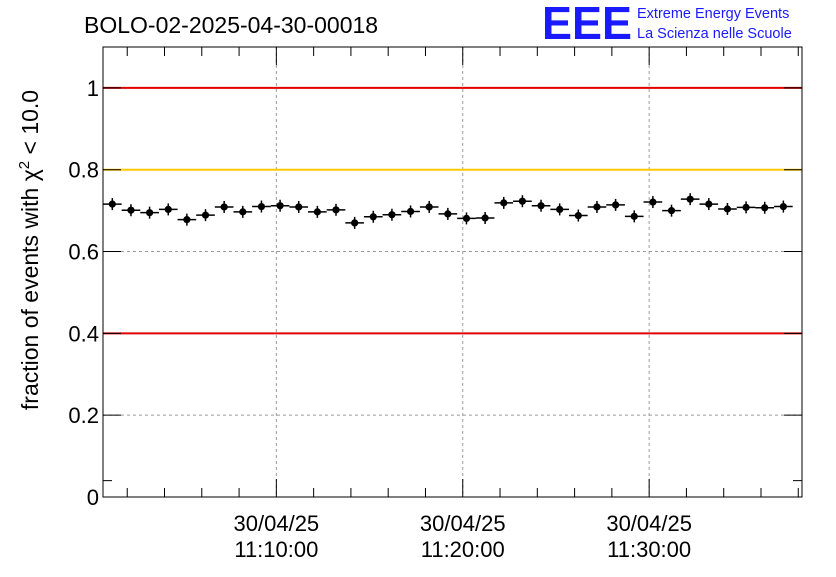 Image resolution: width=836 pixels, height=577 pixels. Describe the element at coordinates (93, 88) in the screenshot. I see `y-tick-label: 1` at that location.